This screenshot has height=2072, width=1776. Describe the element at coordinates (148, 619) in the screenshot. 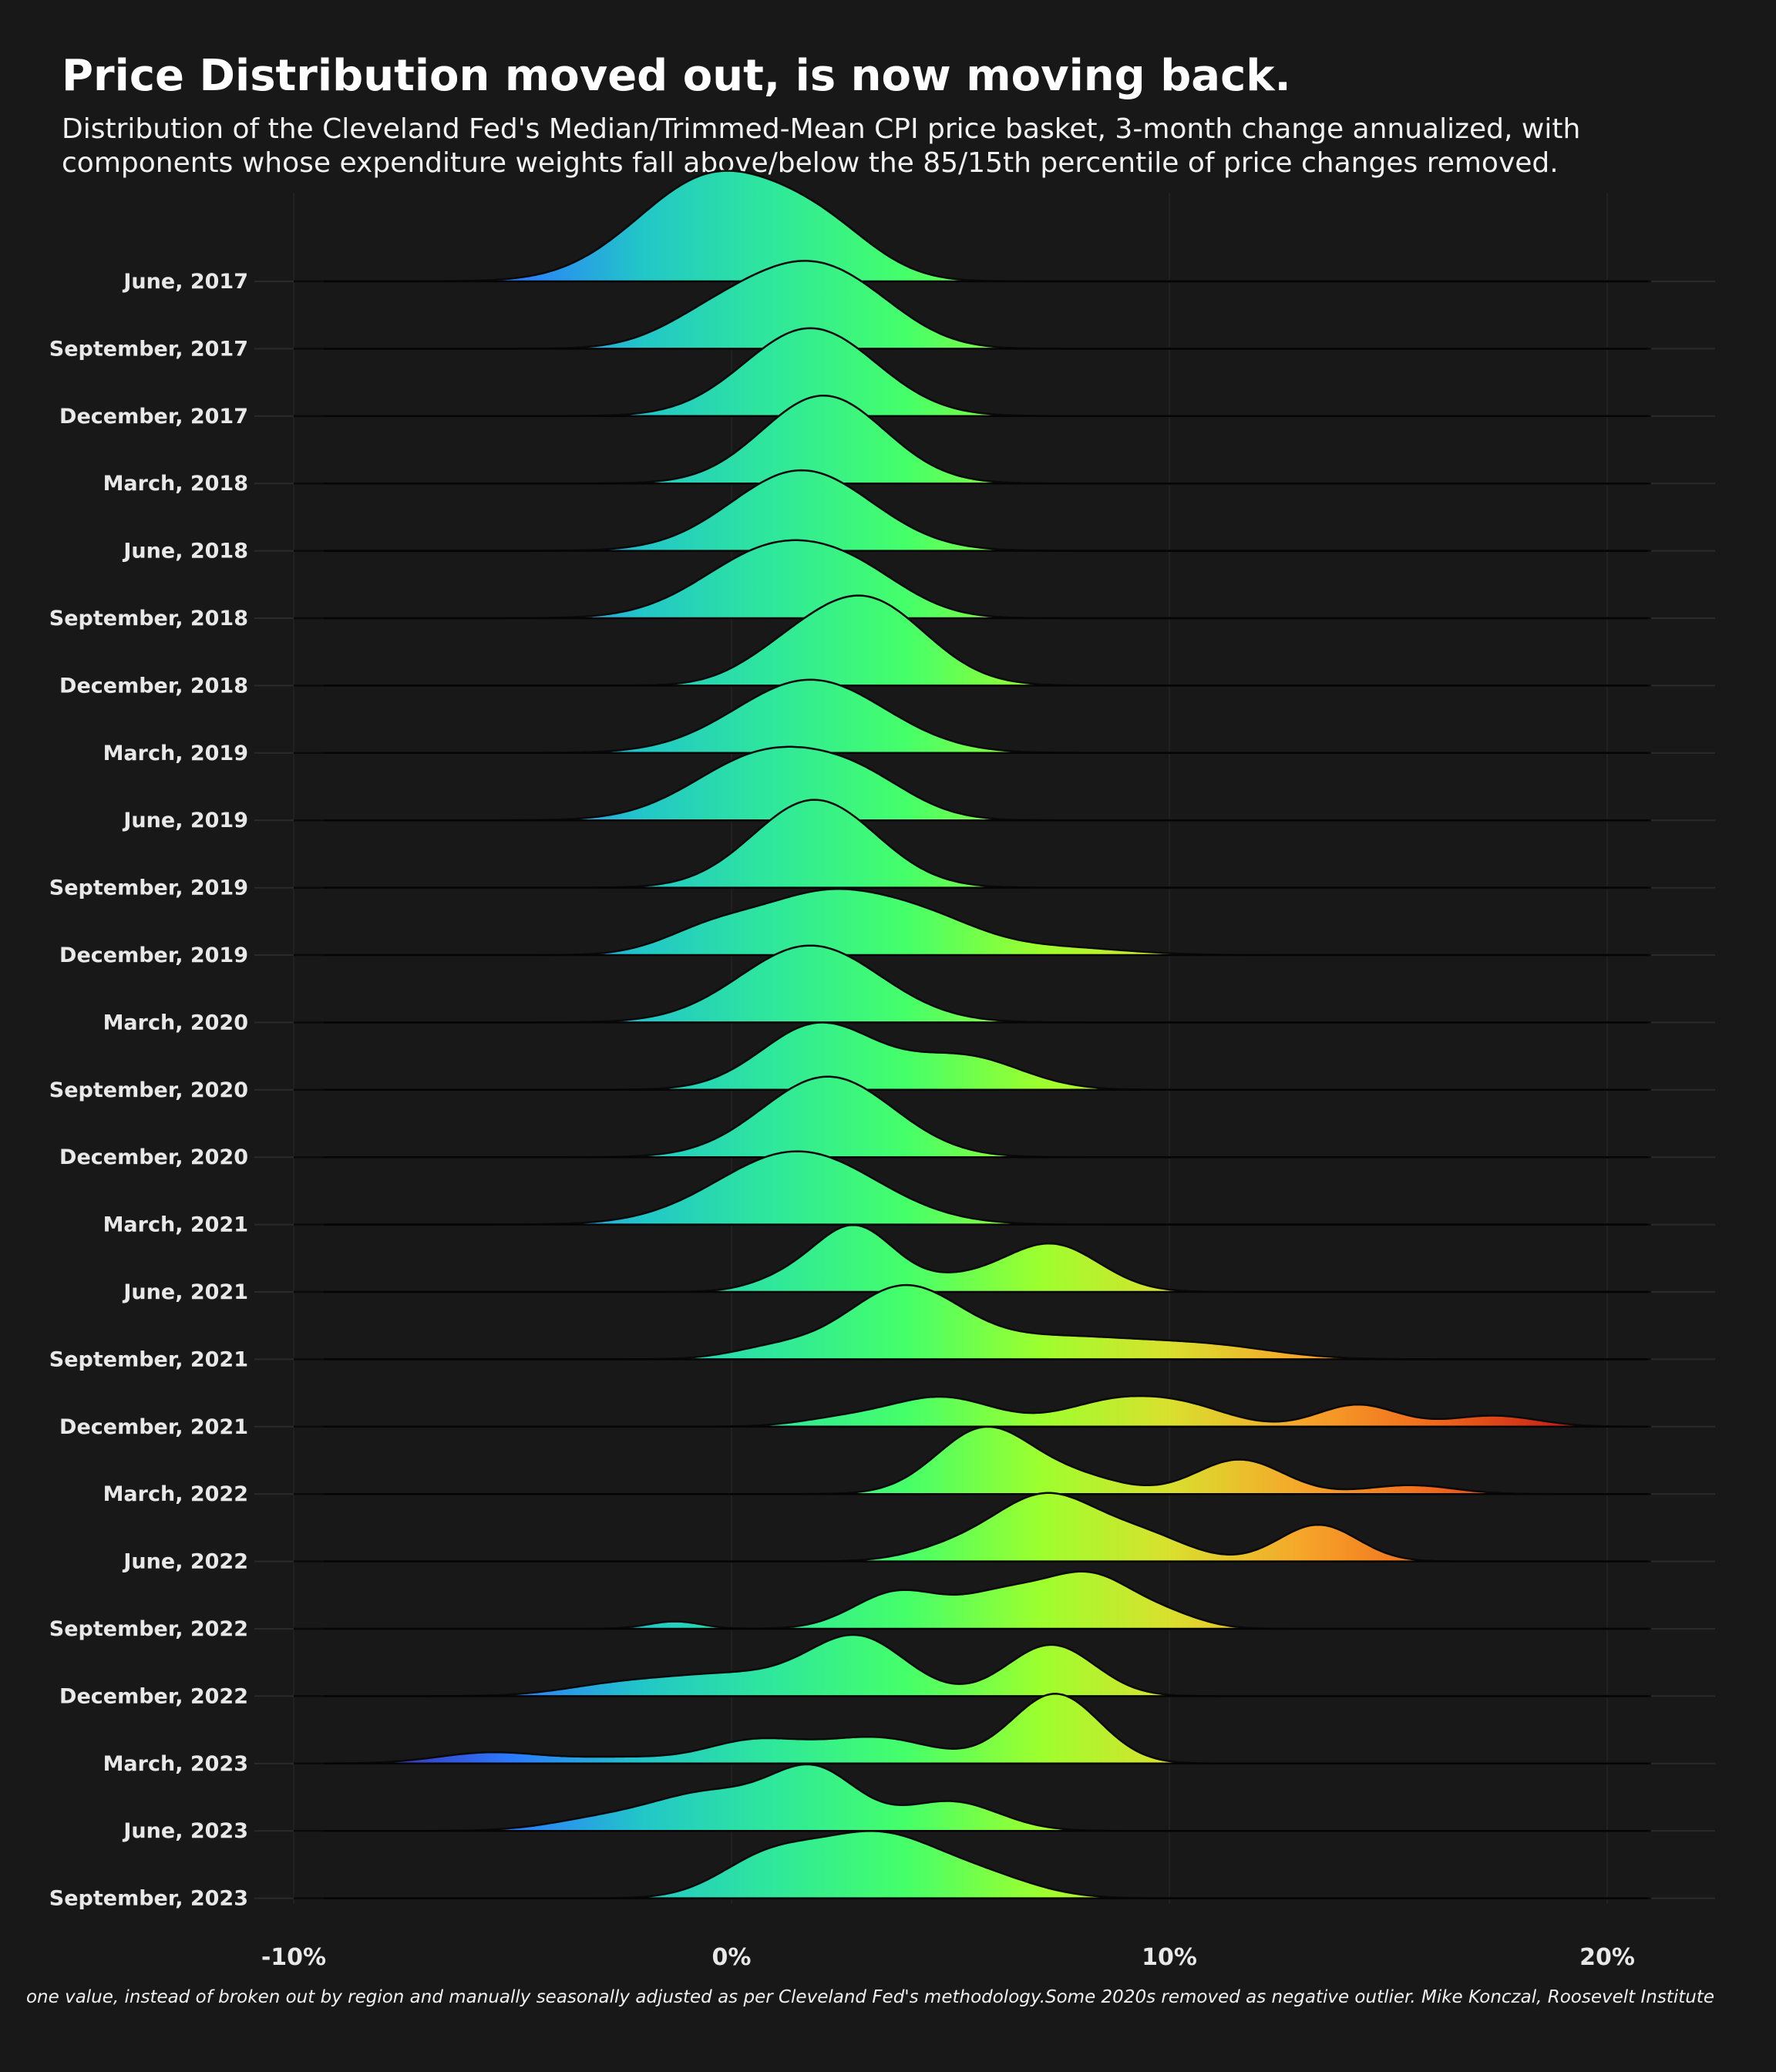

I see `row-label: September, 2018` at that location.